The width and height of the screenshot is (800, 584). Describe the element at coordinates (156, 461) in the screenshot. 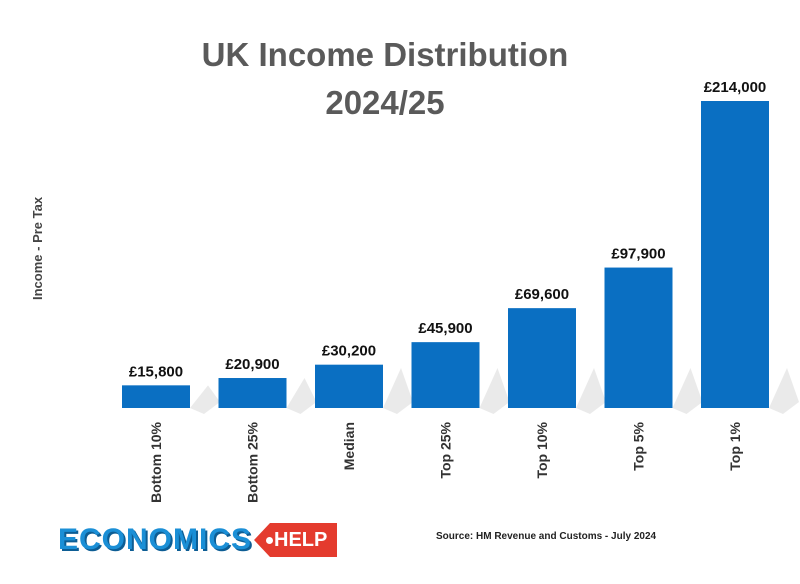

I see `x-tick-label: Bottom 10%` at that location.